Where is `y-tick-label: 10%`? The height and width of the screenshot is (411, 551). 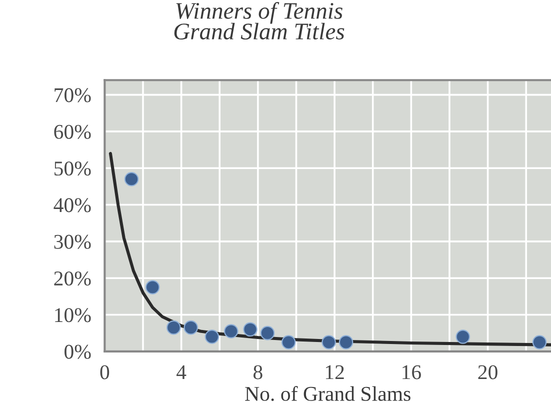 y-tick-label: 10% is located at coordinates (73, 315).